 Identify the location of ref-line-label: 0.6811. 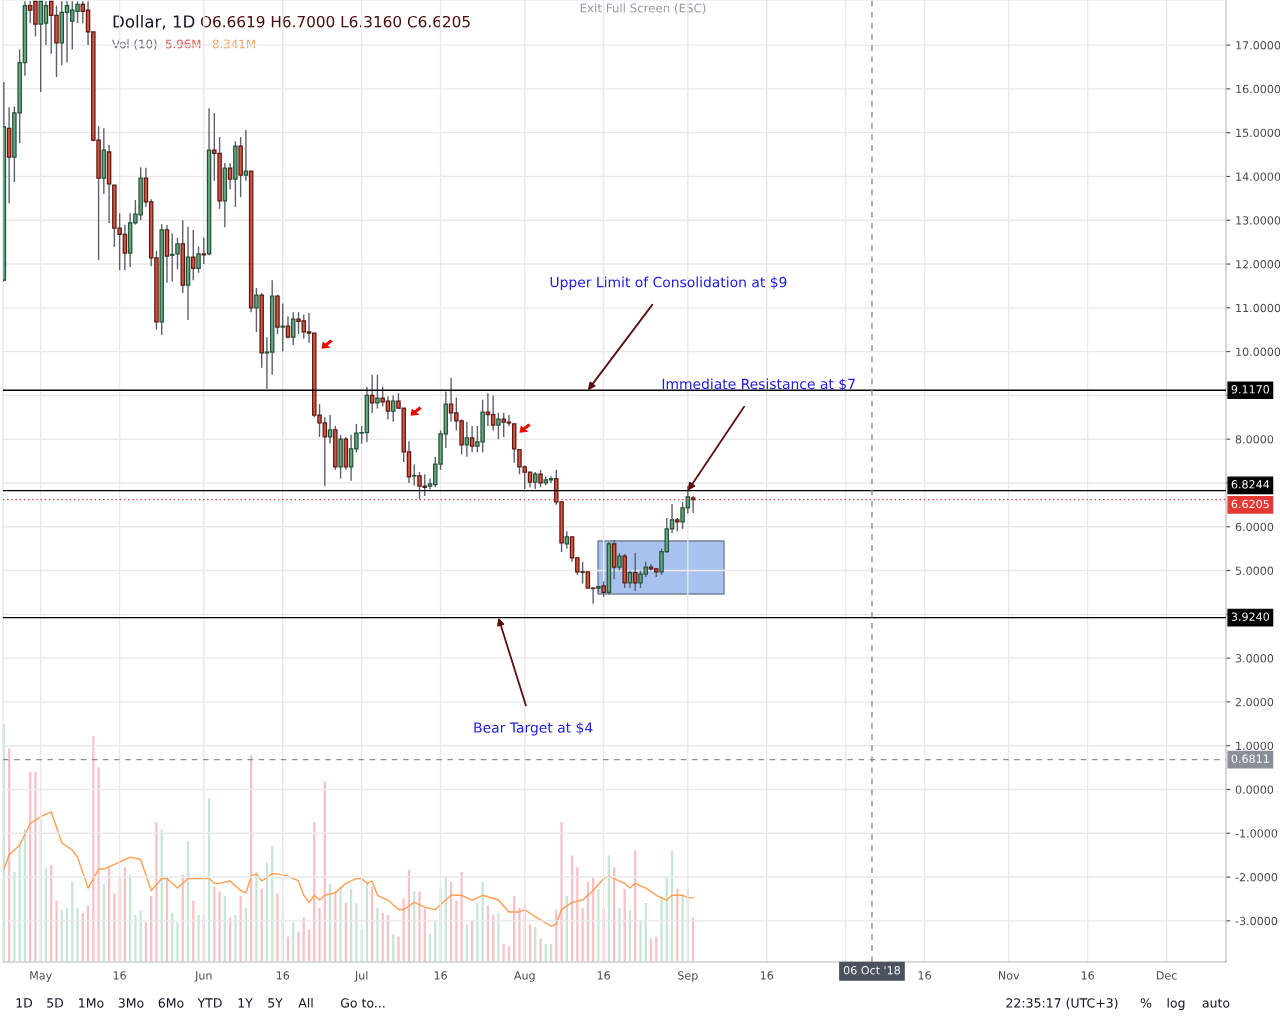
(1250, 758).